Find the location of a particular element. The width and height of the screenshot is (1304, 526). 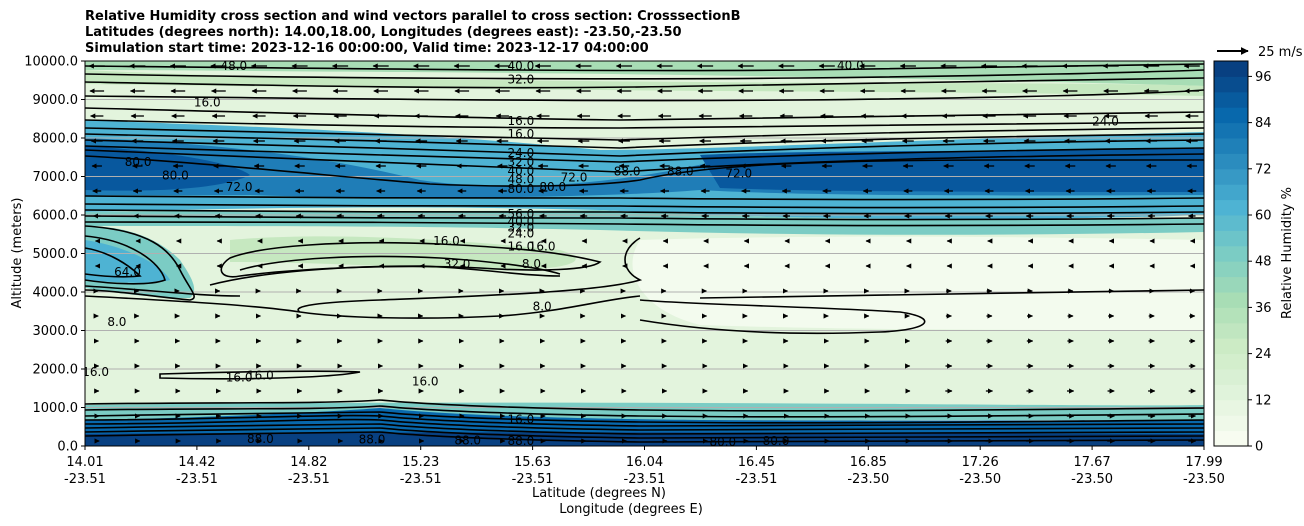

y-tick-label: 2000.0 is located at coordinates (56, 370).